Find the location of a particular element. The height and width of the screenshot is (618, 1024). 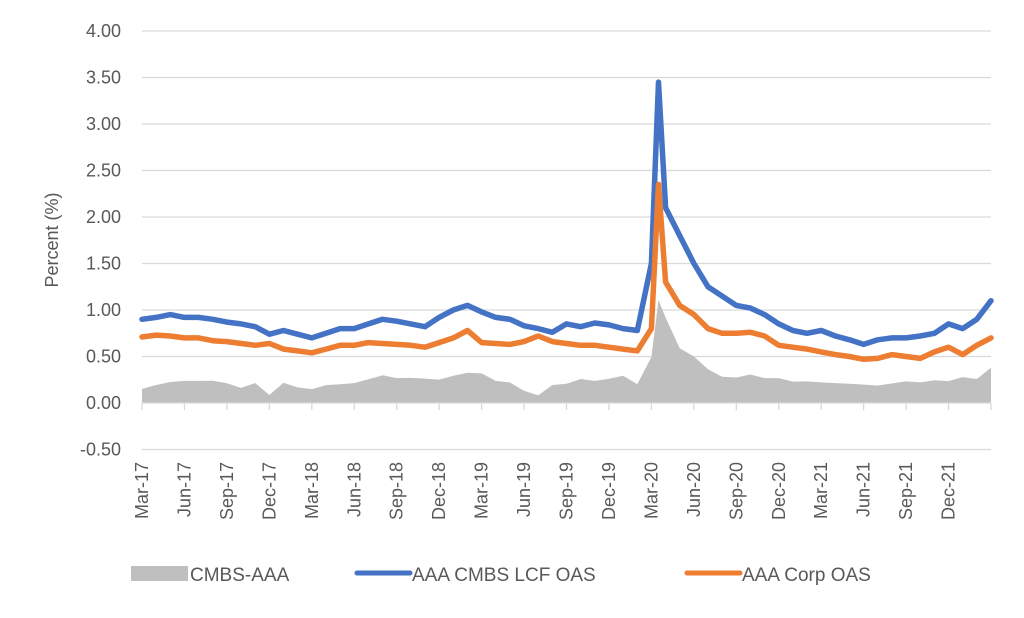

x-tick-label: Sep-17 is located at coordinates (227, 491).